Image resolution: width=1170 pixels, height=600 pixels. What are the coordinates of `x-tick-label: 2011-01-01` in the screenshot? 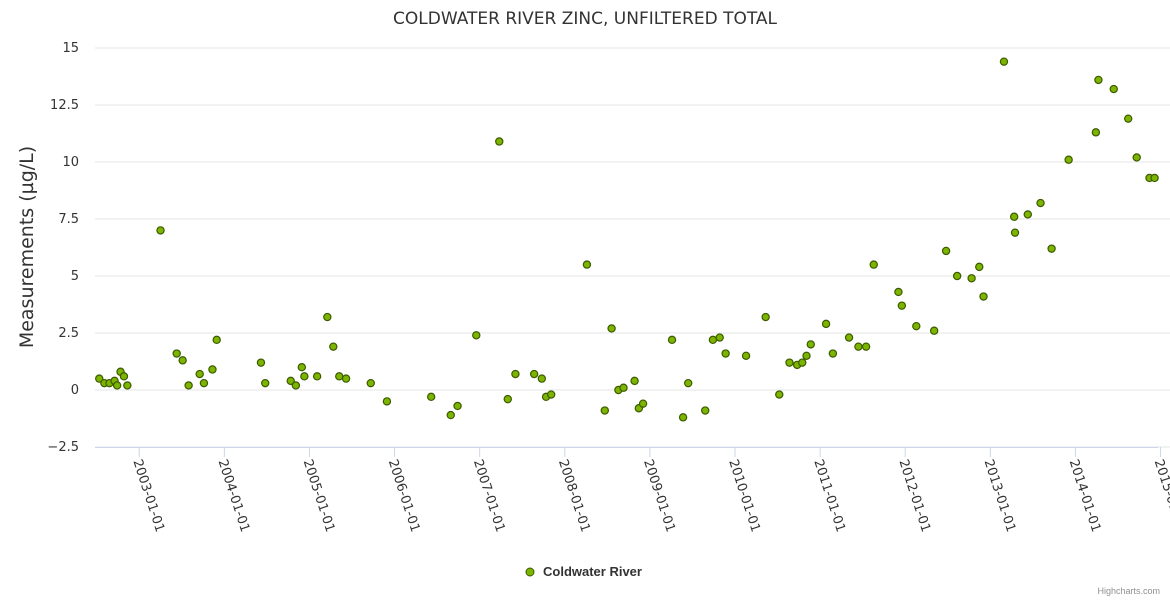 It's located at (829, 496).